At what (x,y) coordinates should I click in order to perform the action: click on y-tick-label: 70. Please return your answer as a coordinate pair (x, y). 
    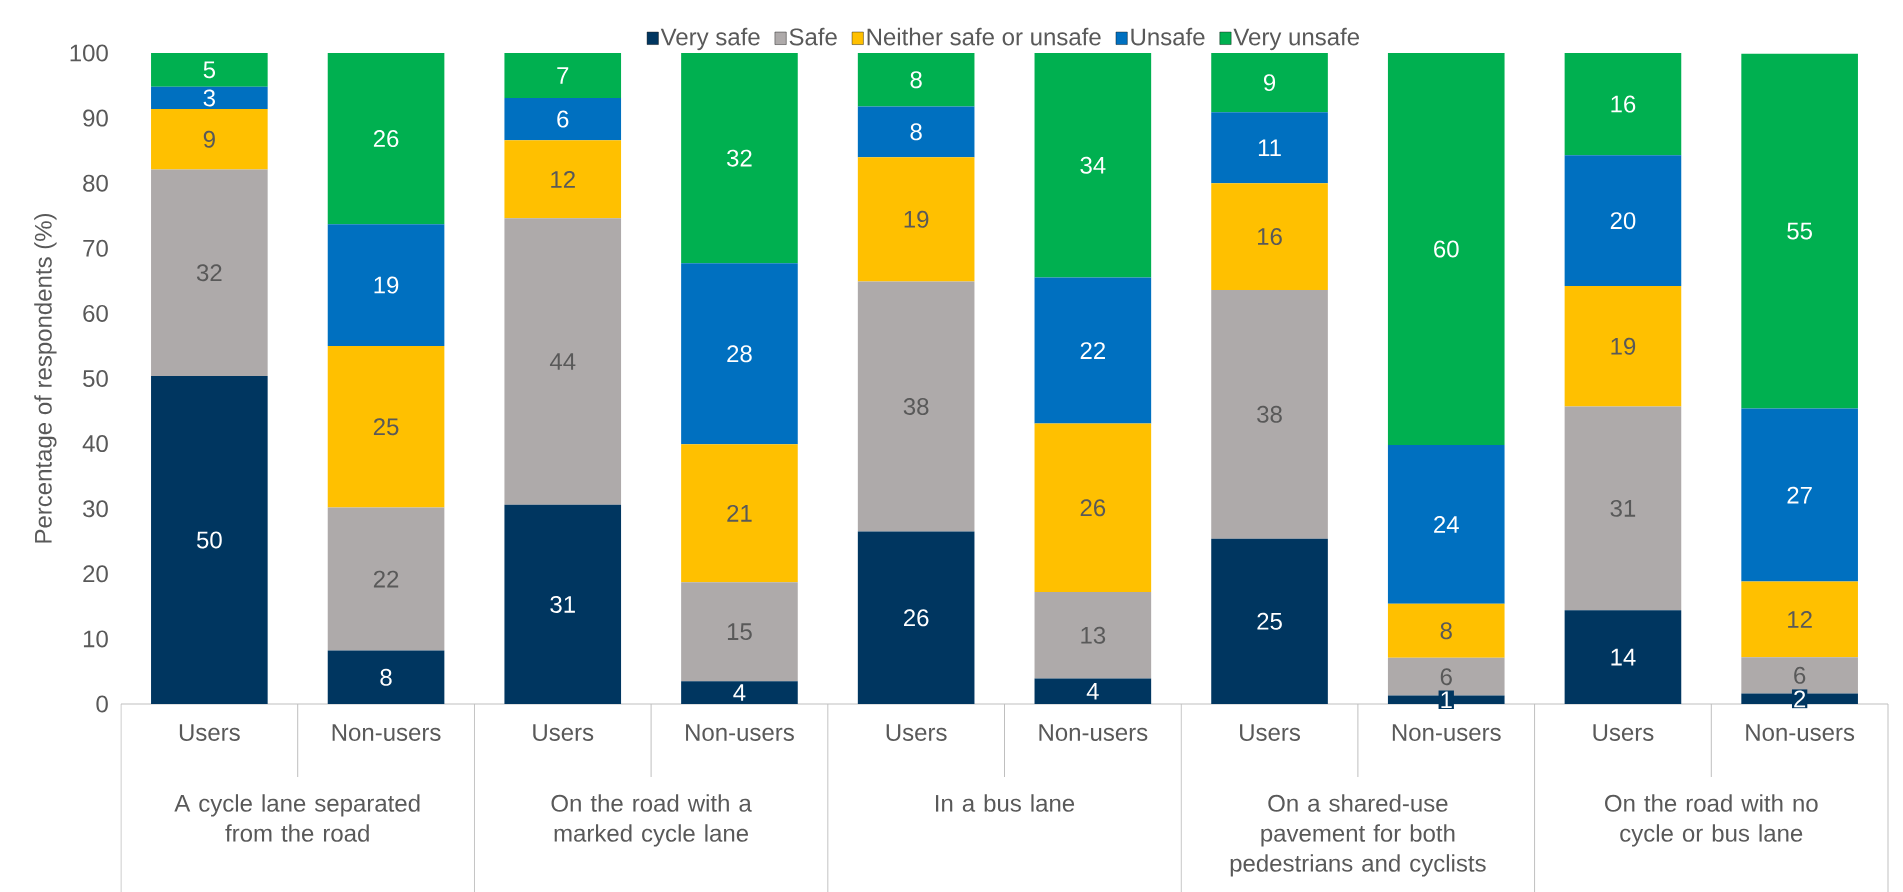
    Looking at the image, I should click on (95, 248).